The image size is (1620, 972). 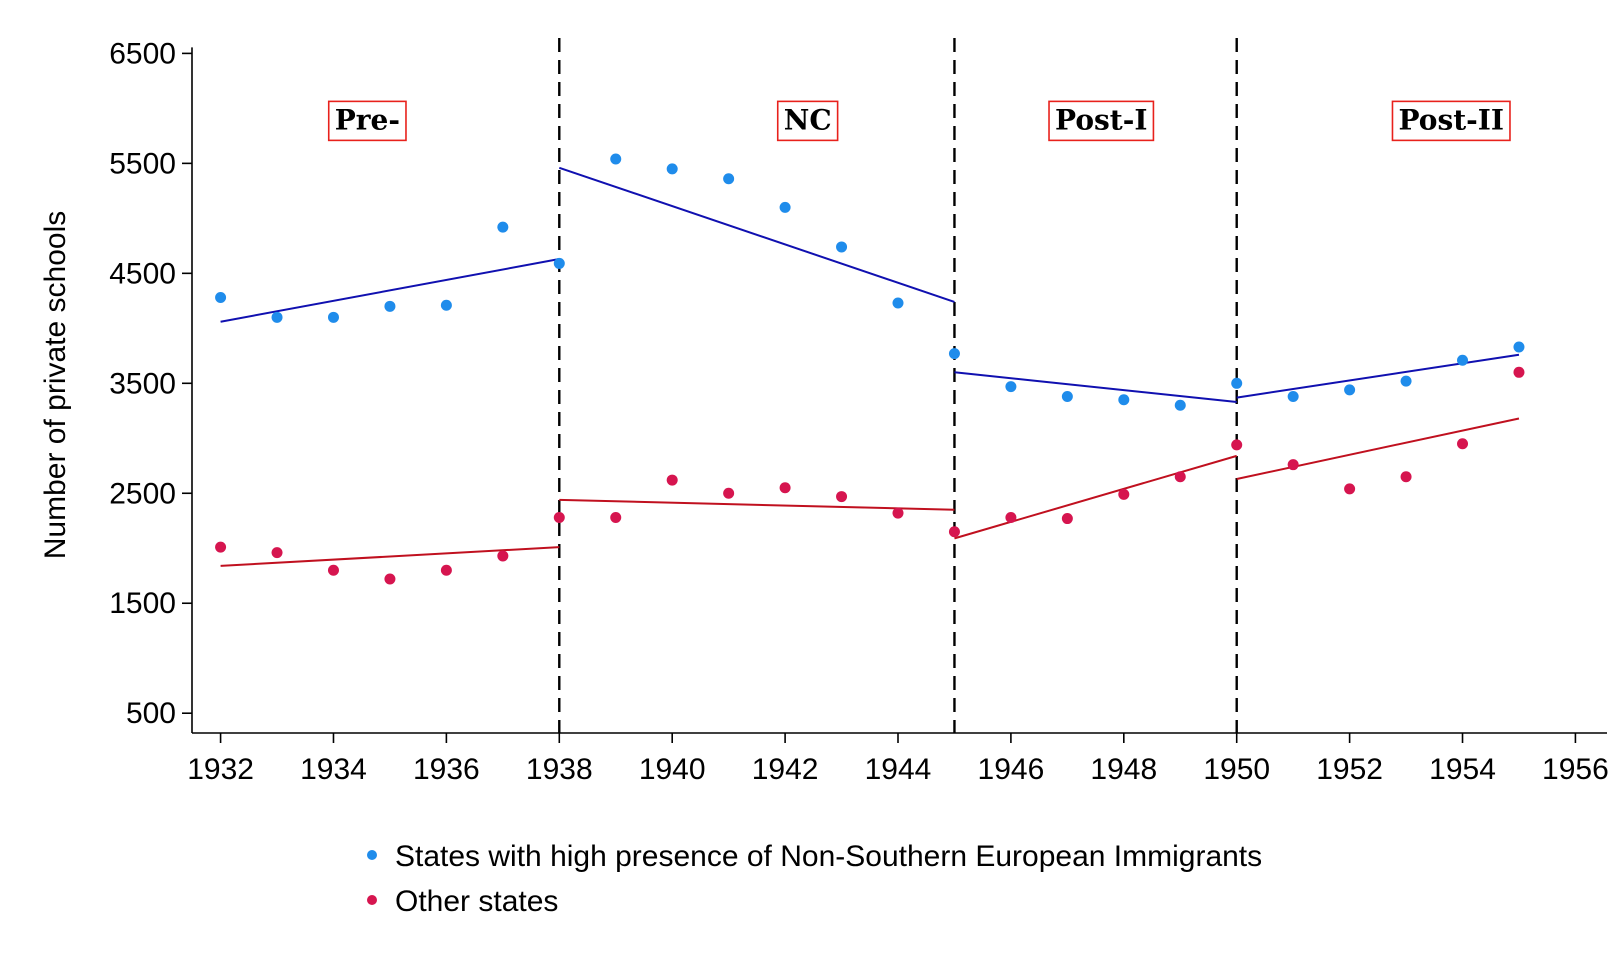 What do you see at coordinates (559, 769) in the screenshot?
I see `x-tick-label: 1938` at bounding box center [559, 769].